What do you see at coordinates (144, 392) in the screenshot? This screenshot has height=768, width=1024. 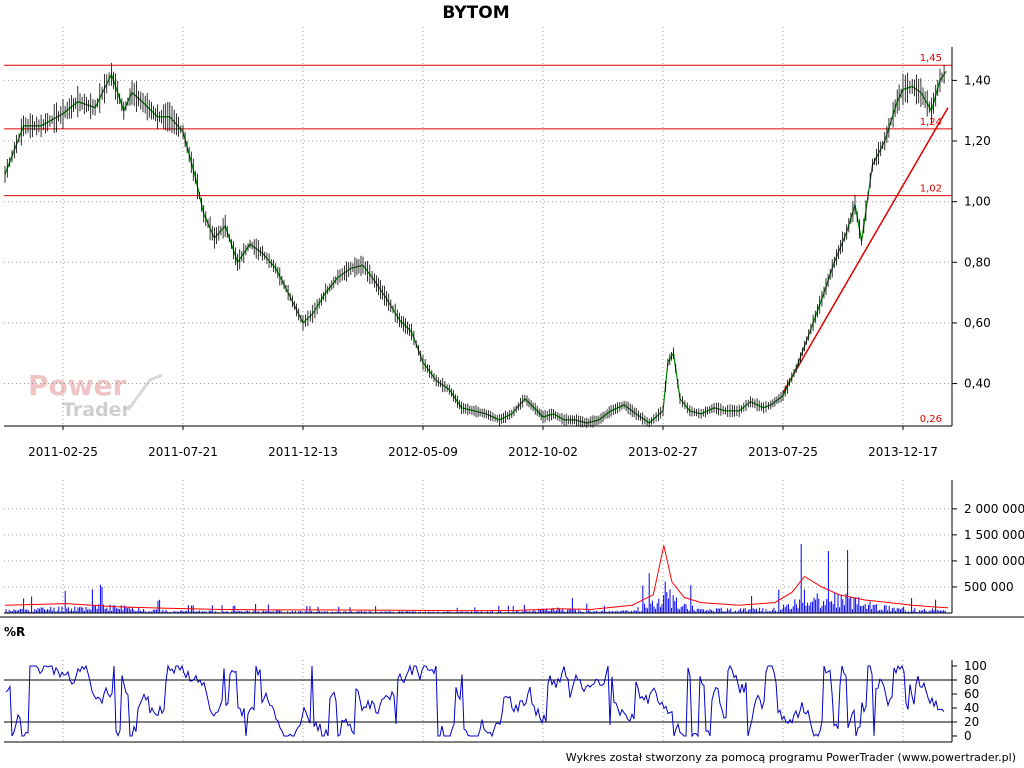 I see `watermark-swoosh` at bounding box center [144, 392].